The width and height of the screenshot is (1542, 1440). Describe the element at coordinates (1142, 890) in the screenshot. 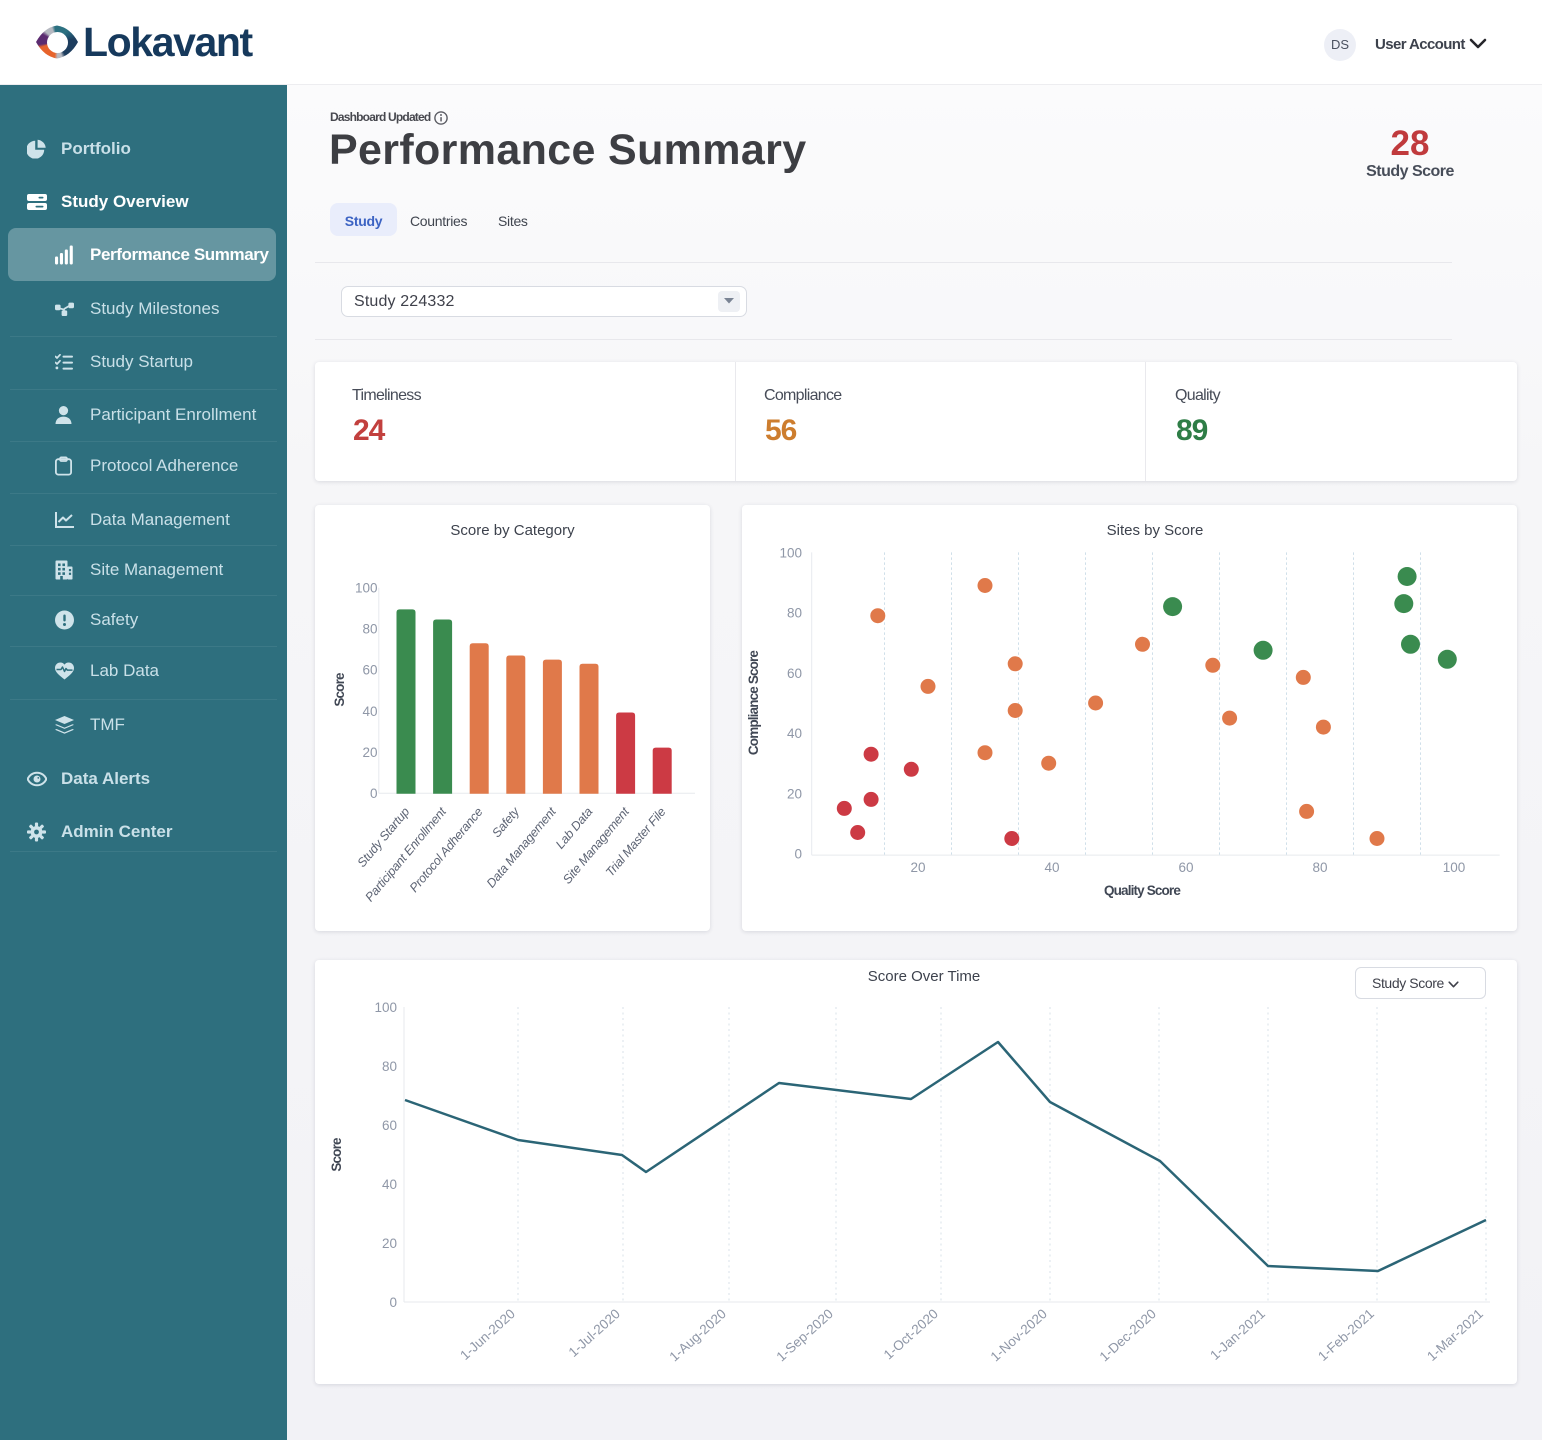

I see `svg-text: Quality Score` at that location.